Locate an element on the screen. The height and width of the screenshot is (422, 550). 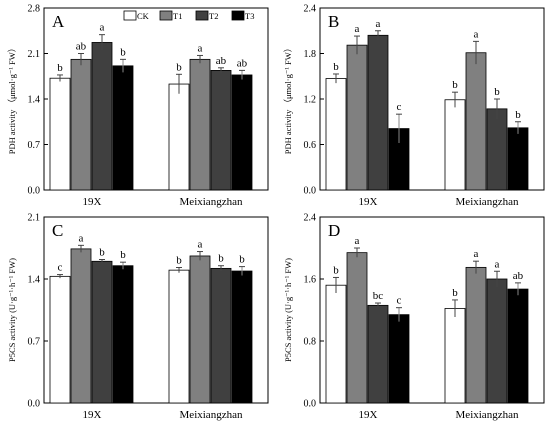
panel-letter: D is located at coordinates (334, 230).